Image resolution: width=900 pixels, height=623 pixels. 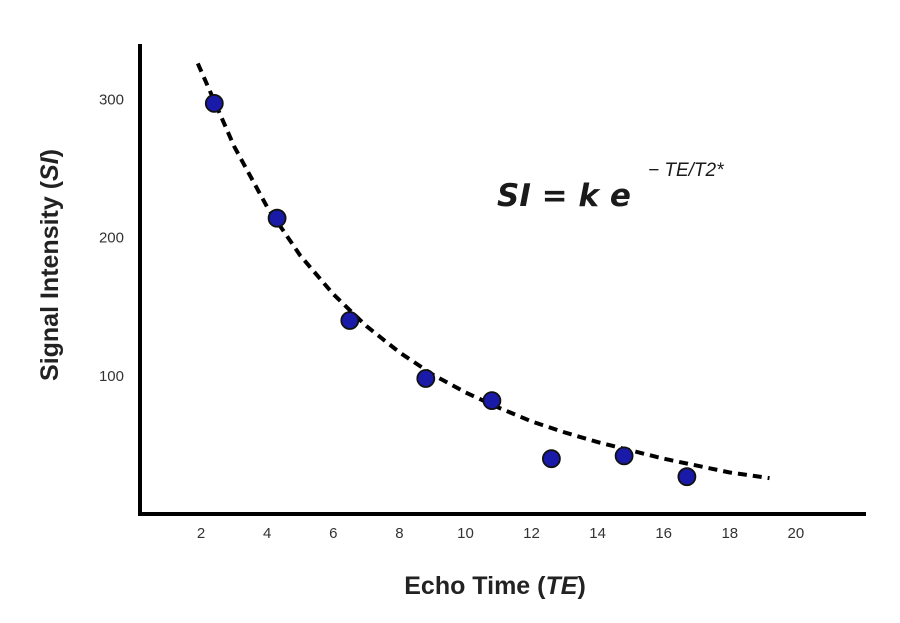 I want to click on y-tick-label: 200, so click(x=111, y=238).